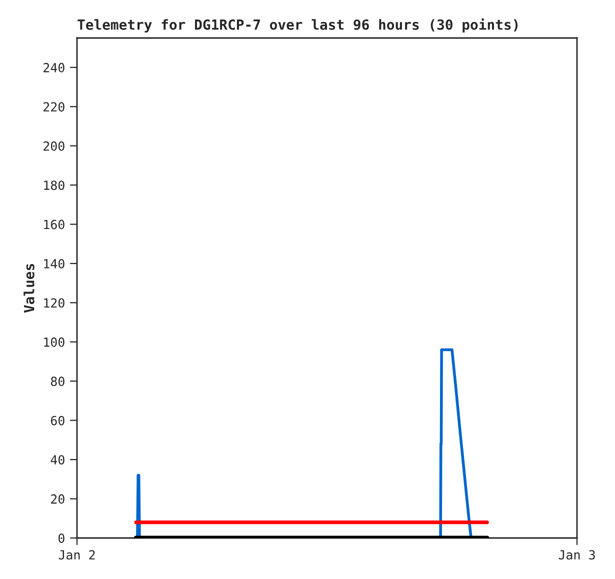 The height and width of the screenshot is (579, 615). I want to click on y-tick-label: 180, so click(54, 185).